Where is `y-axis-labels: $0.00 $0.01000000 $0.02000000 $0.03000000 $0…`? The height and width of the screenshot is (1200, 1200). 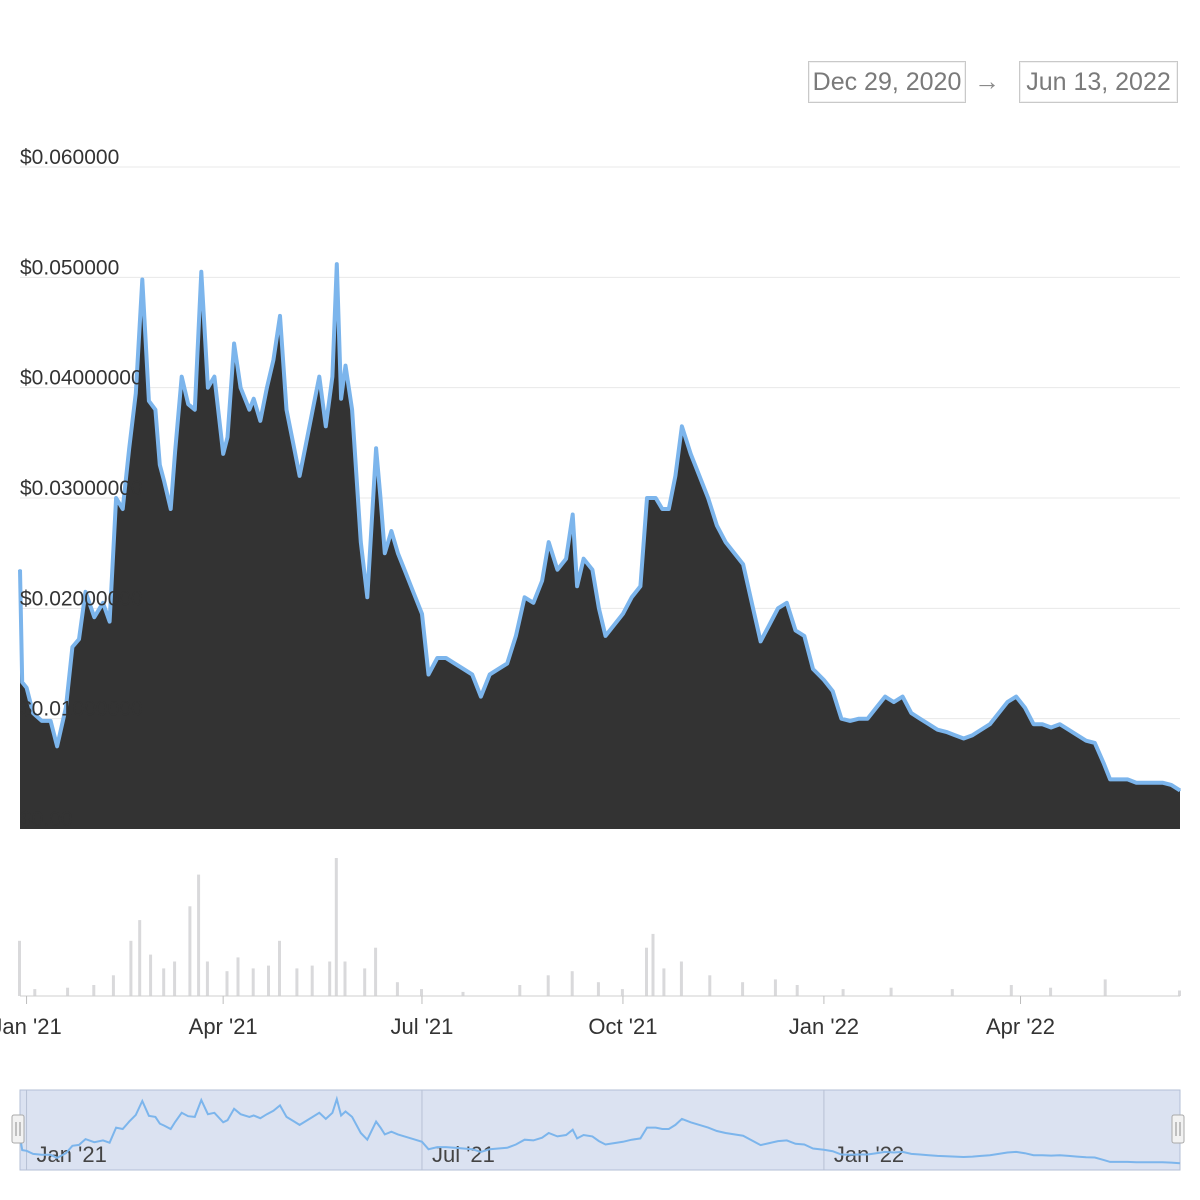
y-axis-labels: $0.00 $0.01000000 $0.02000000 $0.03000000 $0… is located at coordinates (81, 488).